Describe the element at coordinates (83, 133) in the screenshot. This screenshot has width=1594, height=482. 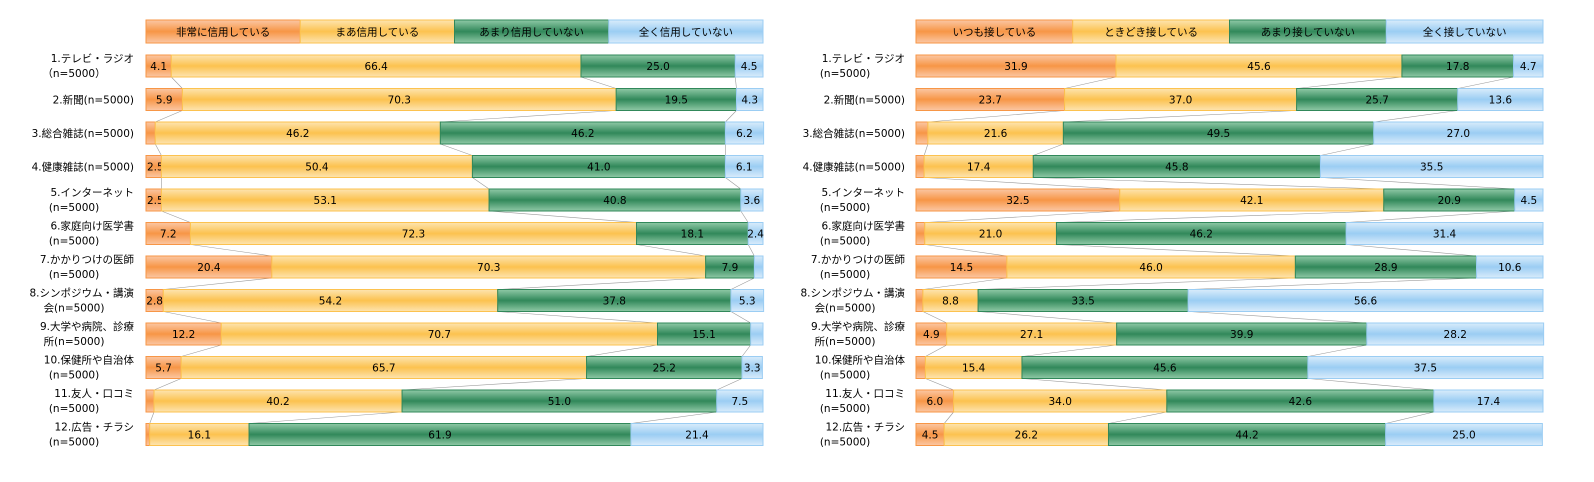
I see `category-label: 3.総合雑誌(n=5000)` at that location.